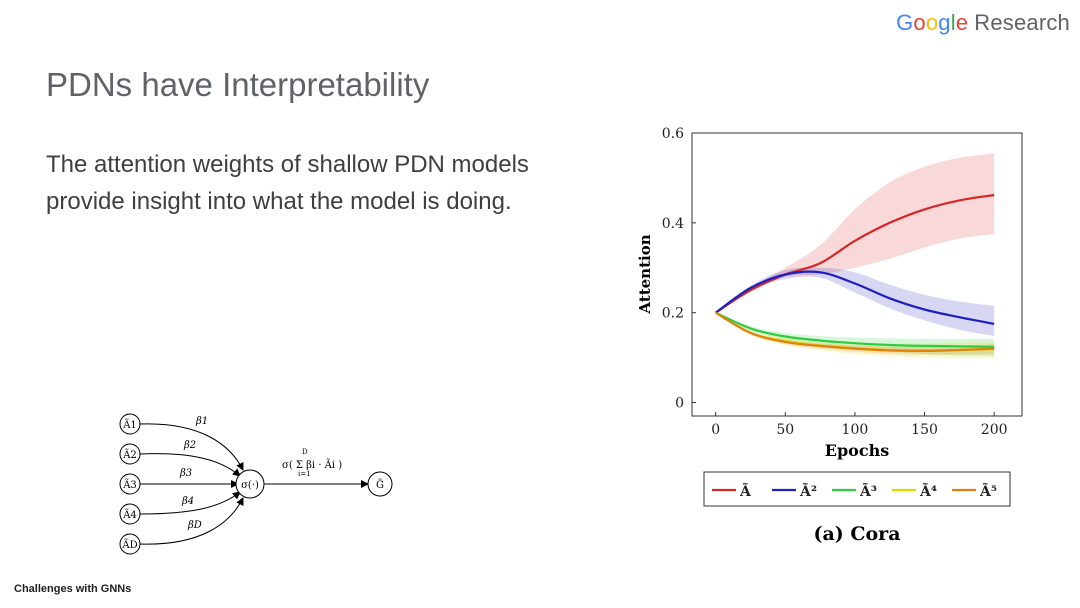 The height and width of the screenshot is (608, 1080). What do you see at coordinates (673, 134) in the screenshot?
I see `y-tick-label: 0.6` at bounding box center [673, 134].